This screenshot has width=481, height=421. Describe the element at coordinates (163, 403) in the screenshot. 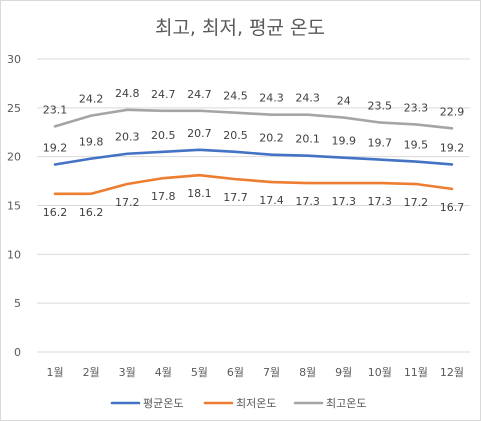

I see `legend-label: 평균온도` at that location.